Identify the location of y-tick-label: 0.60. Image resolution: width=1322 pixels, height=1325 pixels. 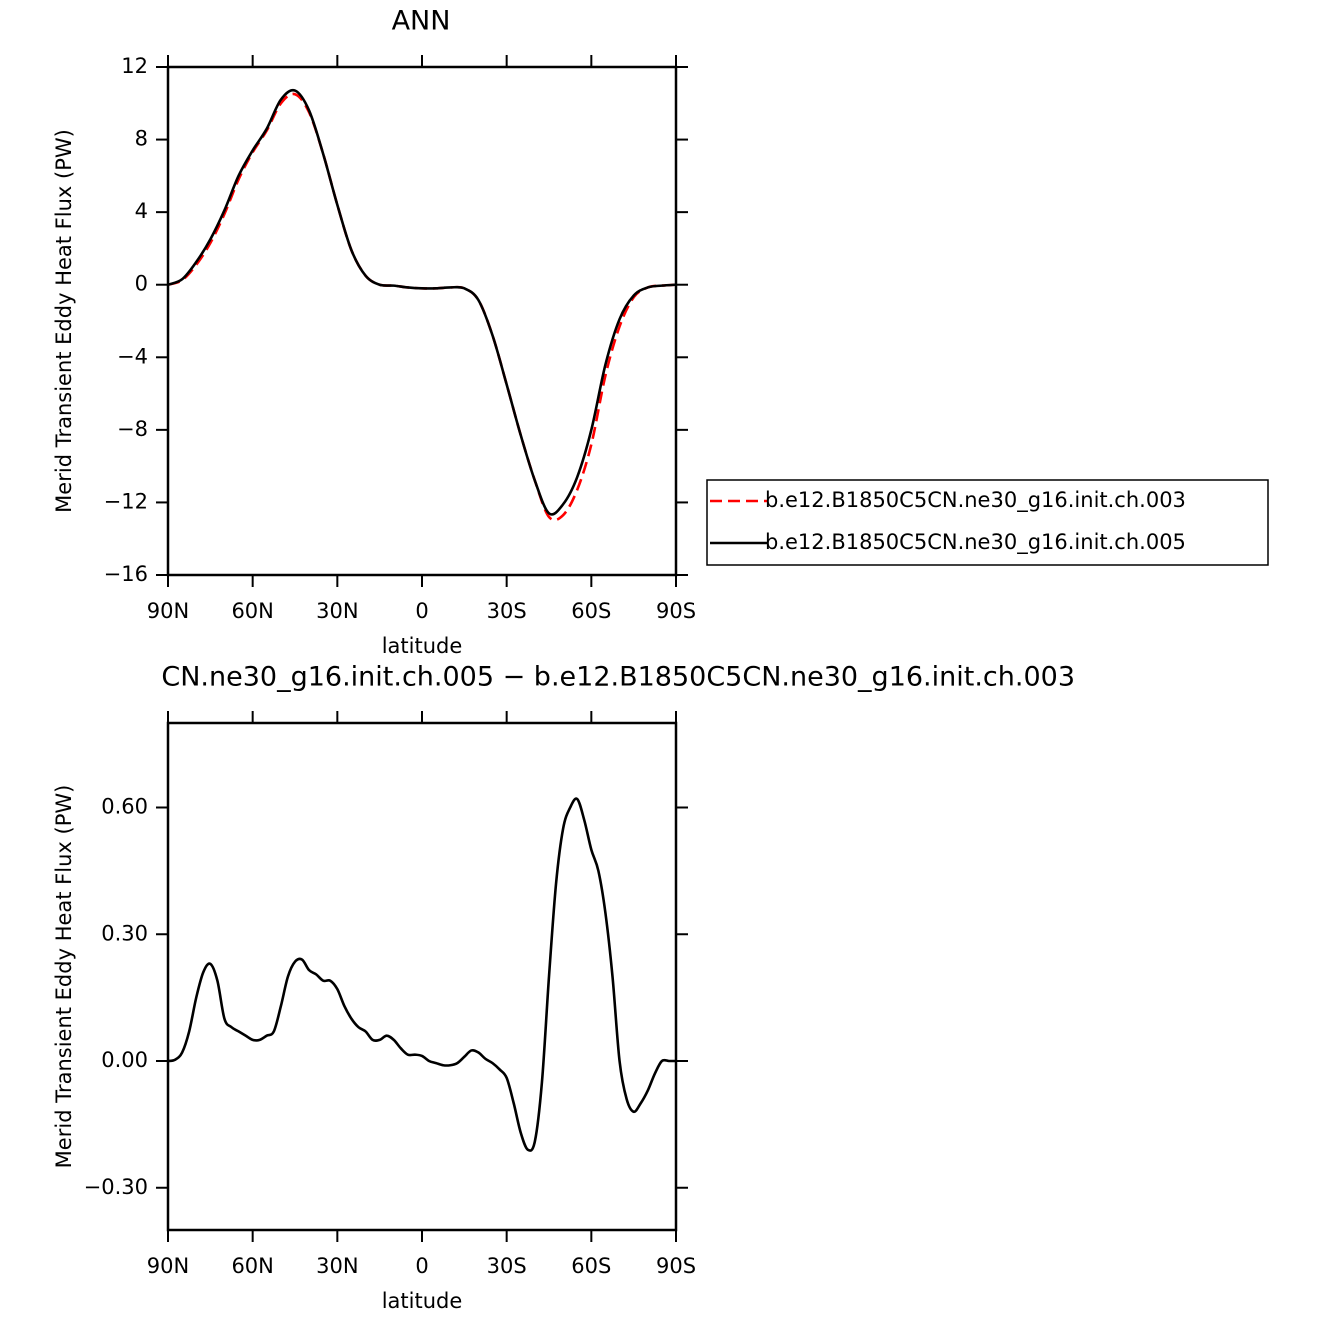
(124, 807).